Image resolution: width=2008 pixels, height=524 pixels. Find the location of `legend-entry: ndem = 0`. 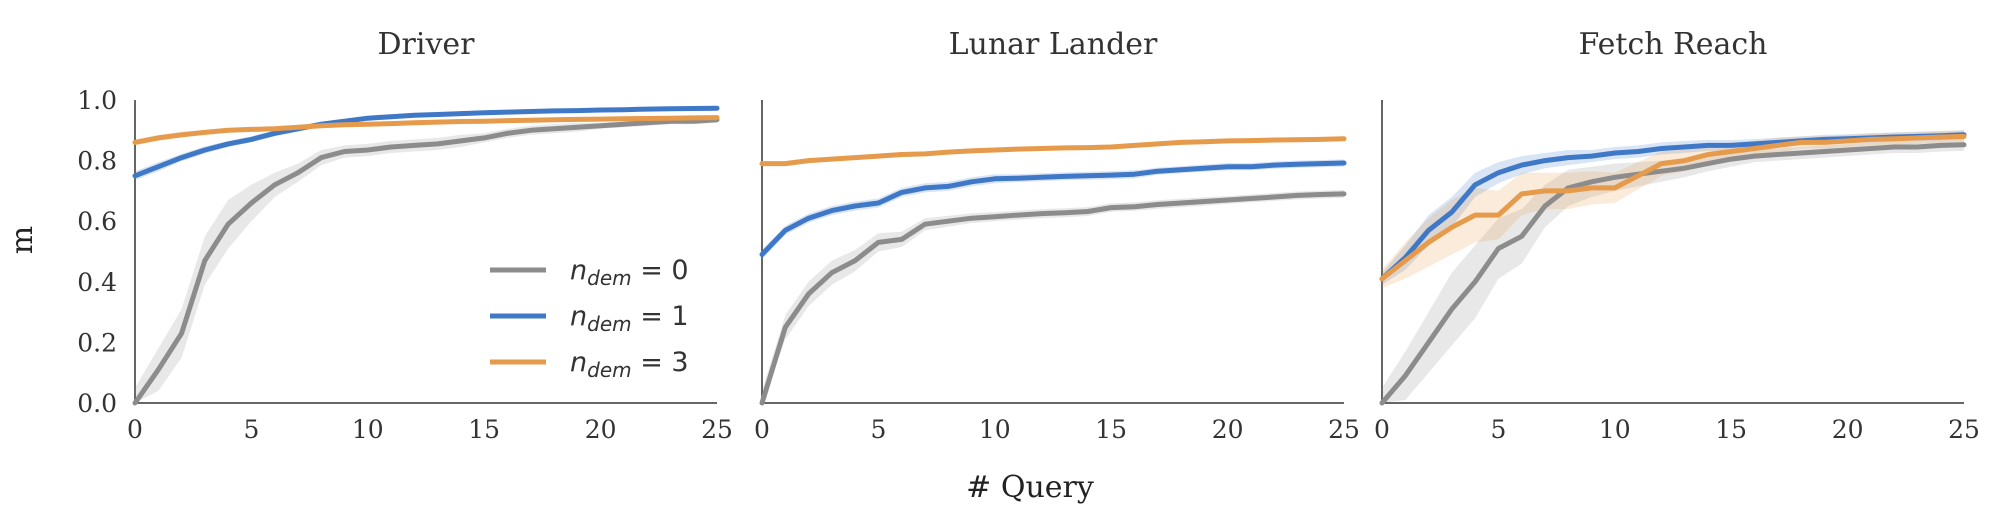

legend-entry: ndem = 0 is located at coordinates (589, 272).